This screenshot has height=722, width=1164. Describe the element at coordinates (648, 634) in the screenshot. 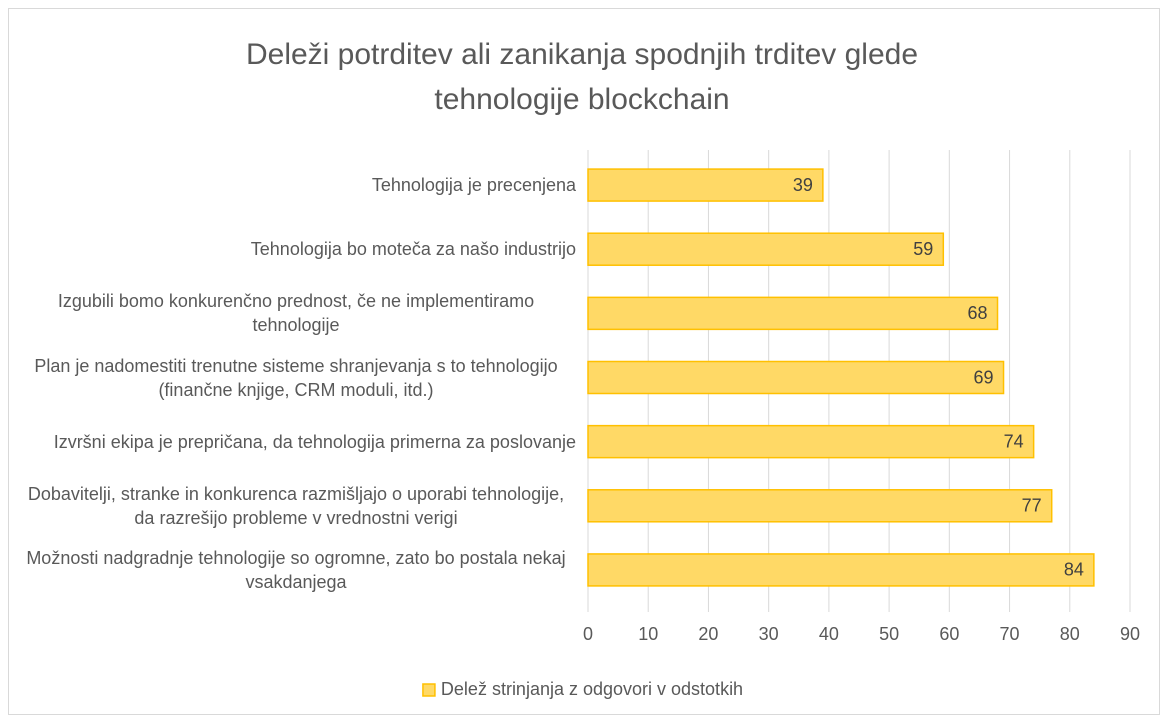

I see `x-tick-label: 10` at that location.